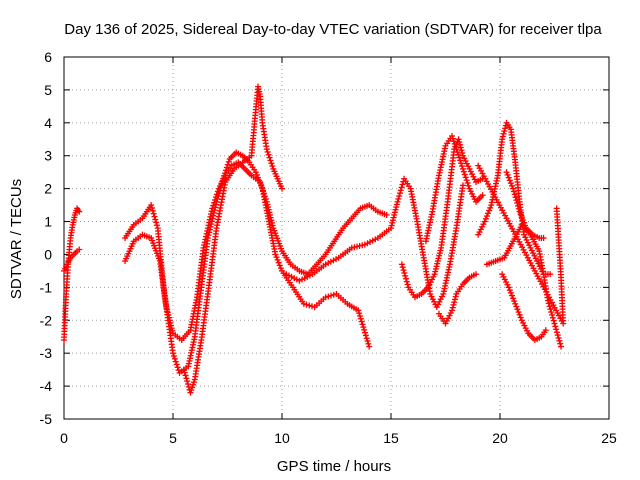 The image size is (640, 480). Describe the element at coordinates (334, 466) in the screenshot. I see `x-axis-label: GPS time / hours` at that location.